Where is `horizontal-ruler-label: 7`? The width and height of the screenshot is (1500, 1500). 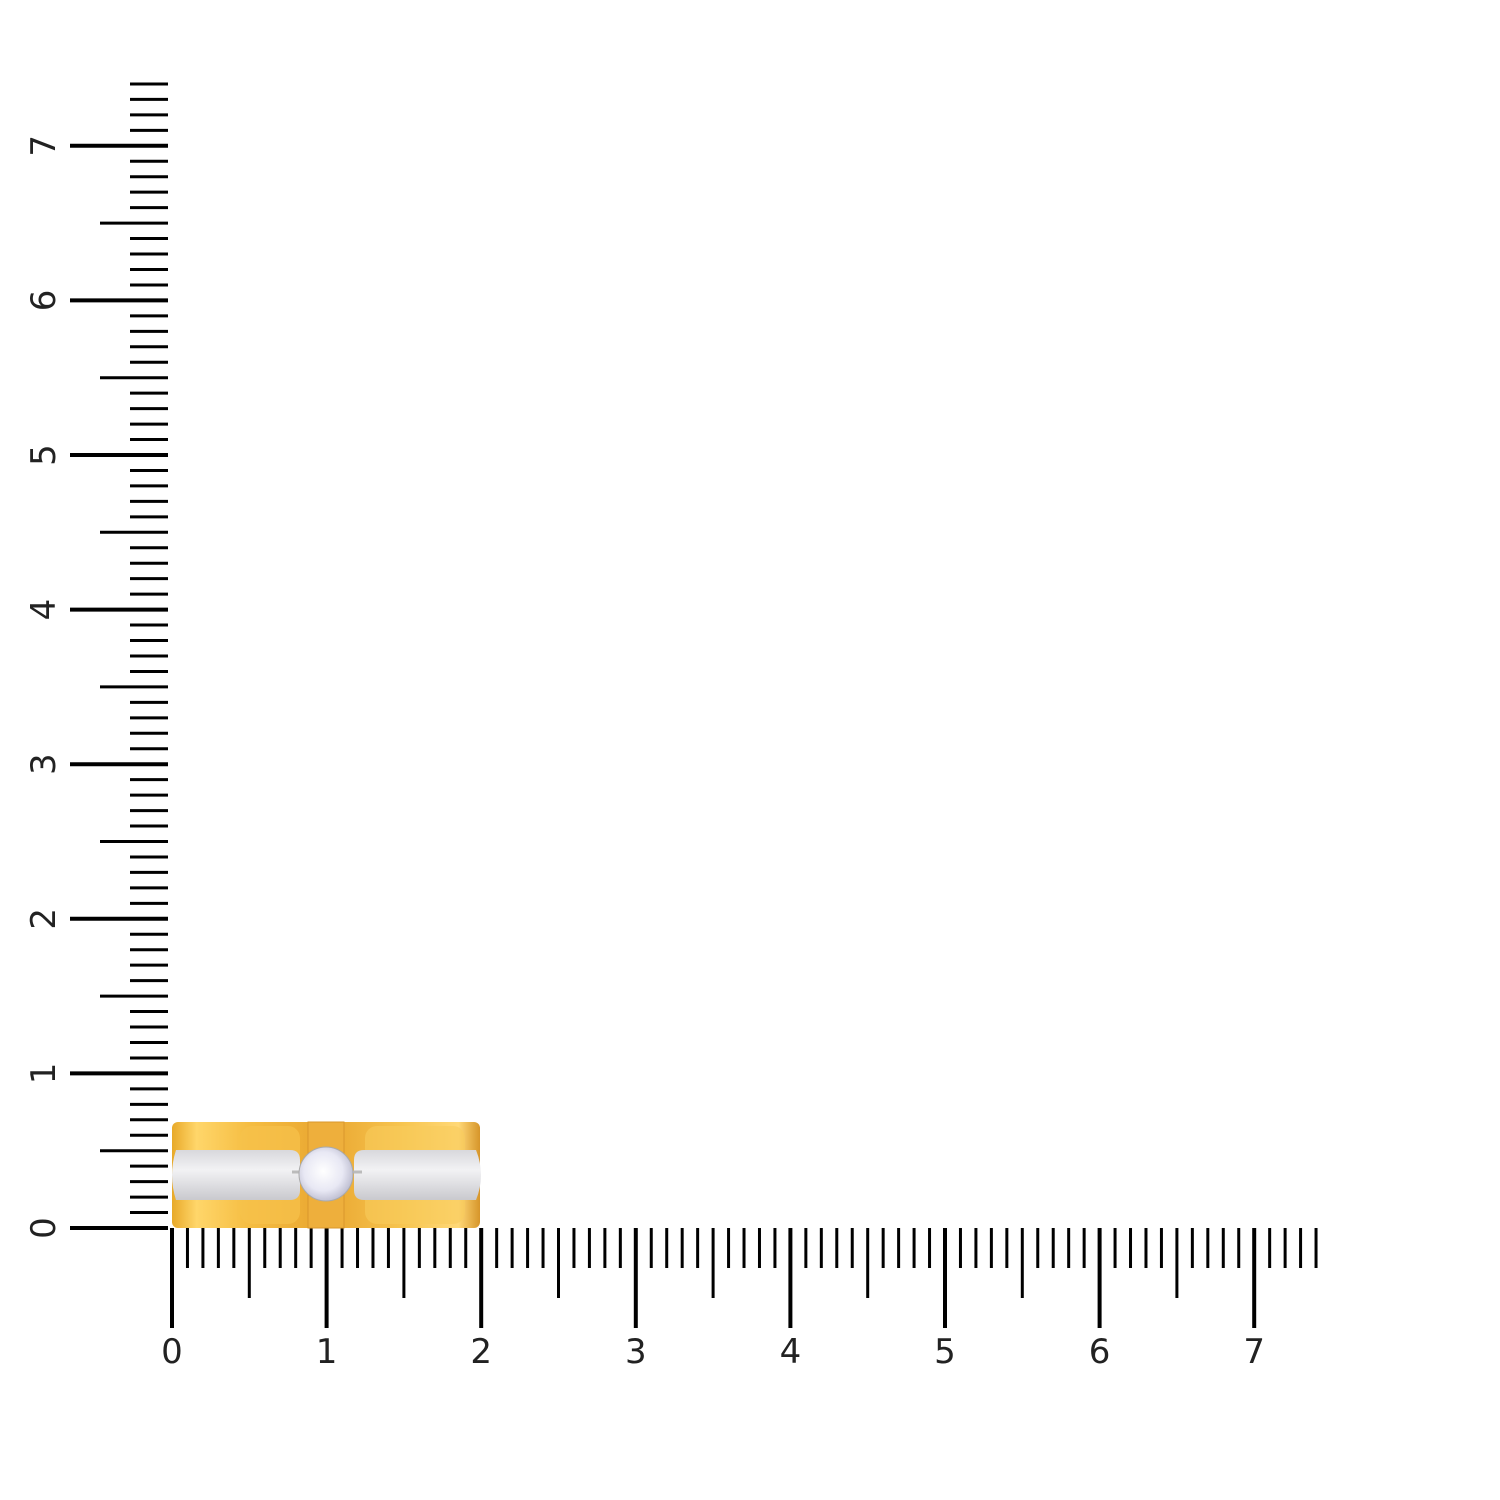
horizontal-ruler-label: 7 is located at coordinates (1254, 1352).